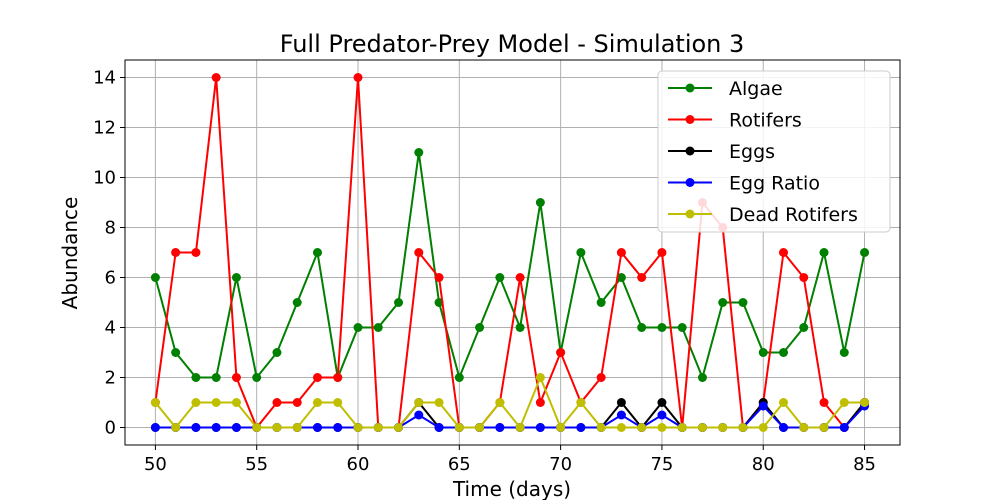 The height and width of the screenshot is (500, 1000). Describe the element at coordinates (110, 428) in the screenshot. I see `y-tick-label: 0` at that location.